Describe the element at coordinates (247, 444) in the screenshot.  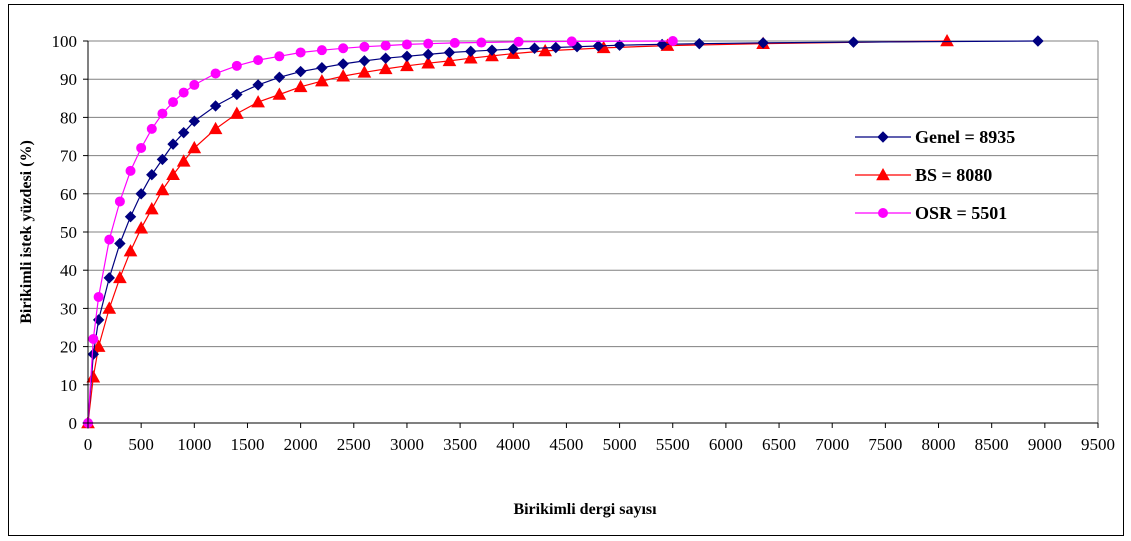
I see `x-tick-label: 1500` at that location.